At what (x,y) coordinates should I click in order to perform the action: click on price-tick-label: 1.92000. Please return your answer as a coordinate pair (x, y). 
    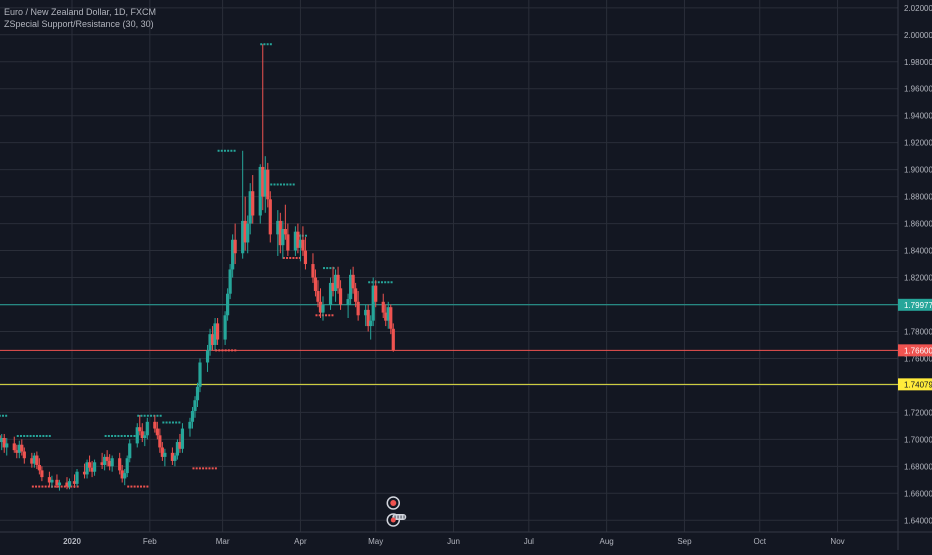
    Looking at the image, I should click on (918, 143).